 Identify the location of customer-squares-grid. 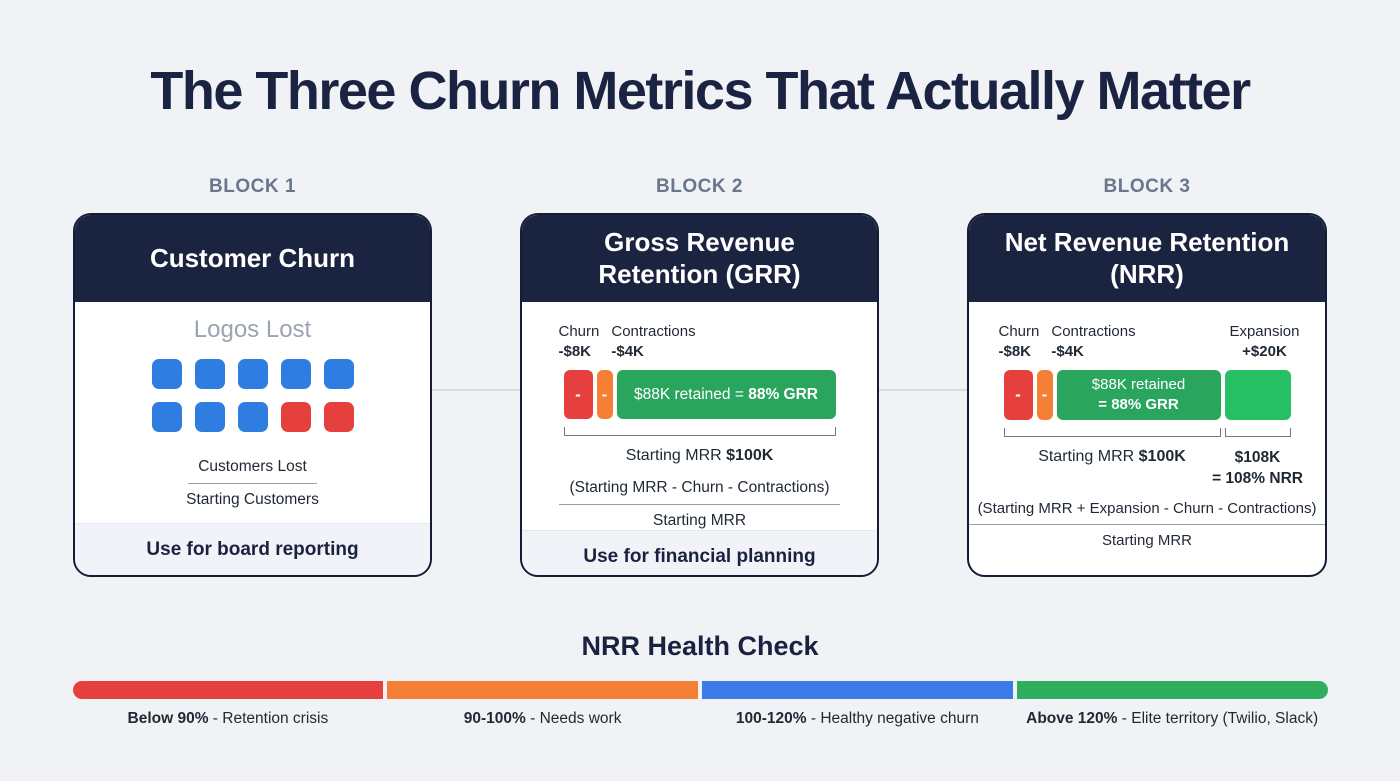
(252, 395).